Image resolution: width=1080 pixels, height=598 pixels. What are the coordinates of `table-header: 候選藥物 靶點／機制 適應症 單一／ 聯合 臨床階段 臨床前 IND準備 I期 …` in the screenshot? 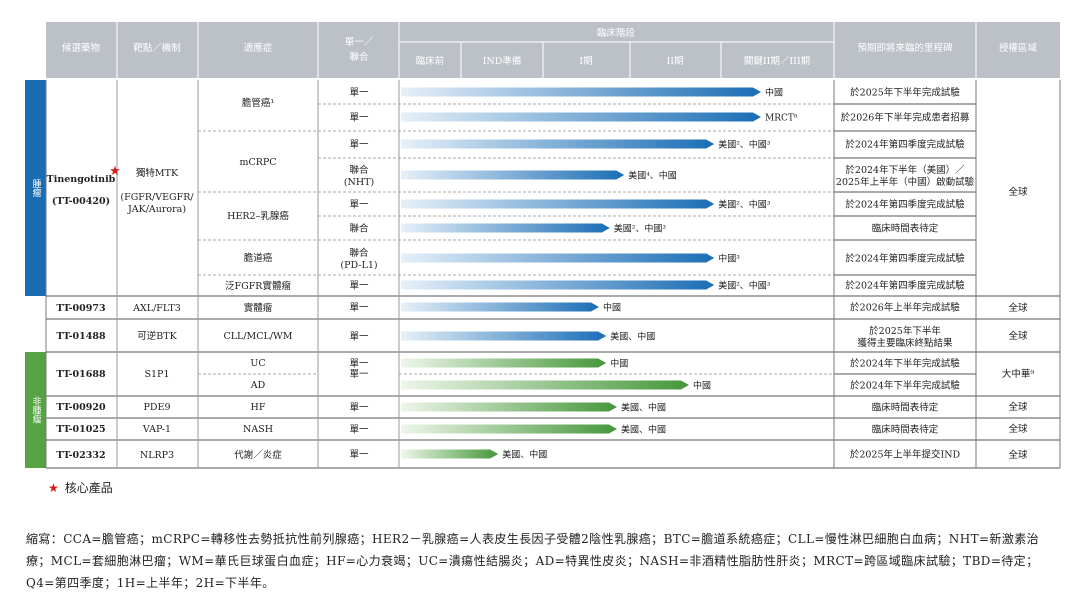 It's located at (553, 50).